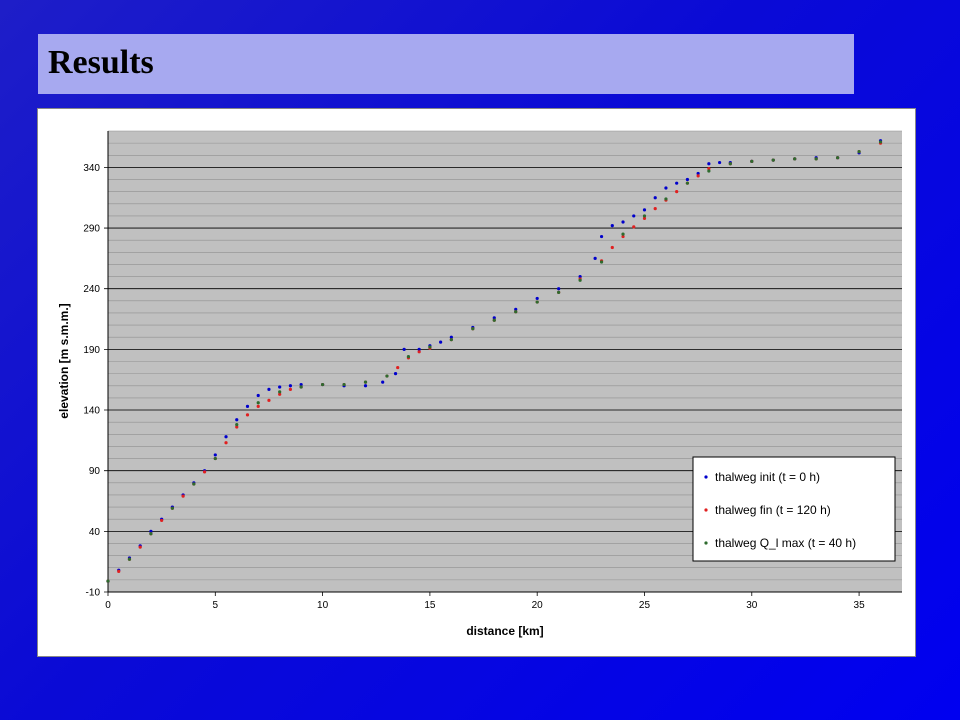  Describe the element at coordinates (91, 350) in the screenshot. I see `y-tick-label: 190` at that location.